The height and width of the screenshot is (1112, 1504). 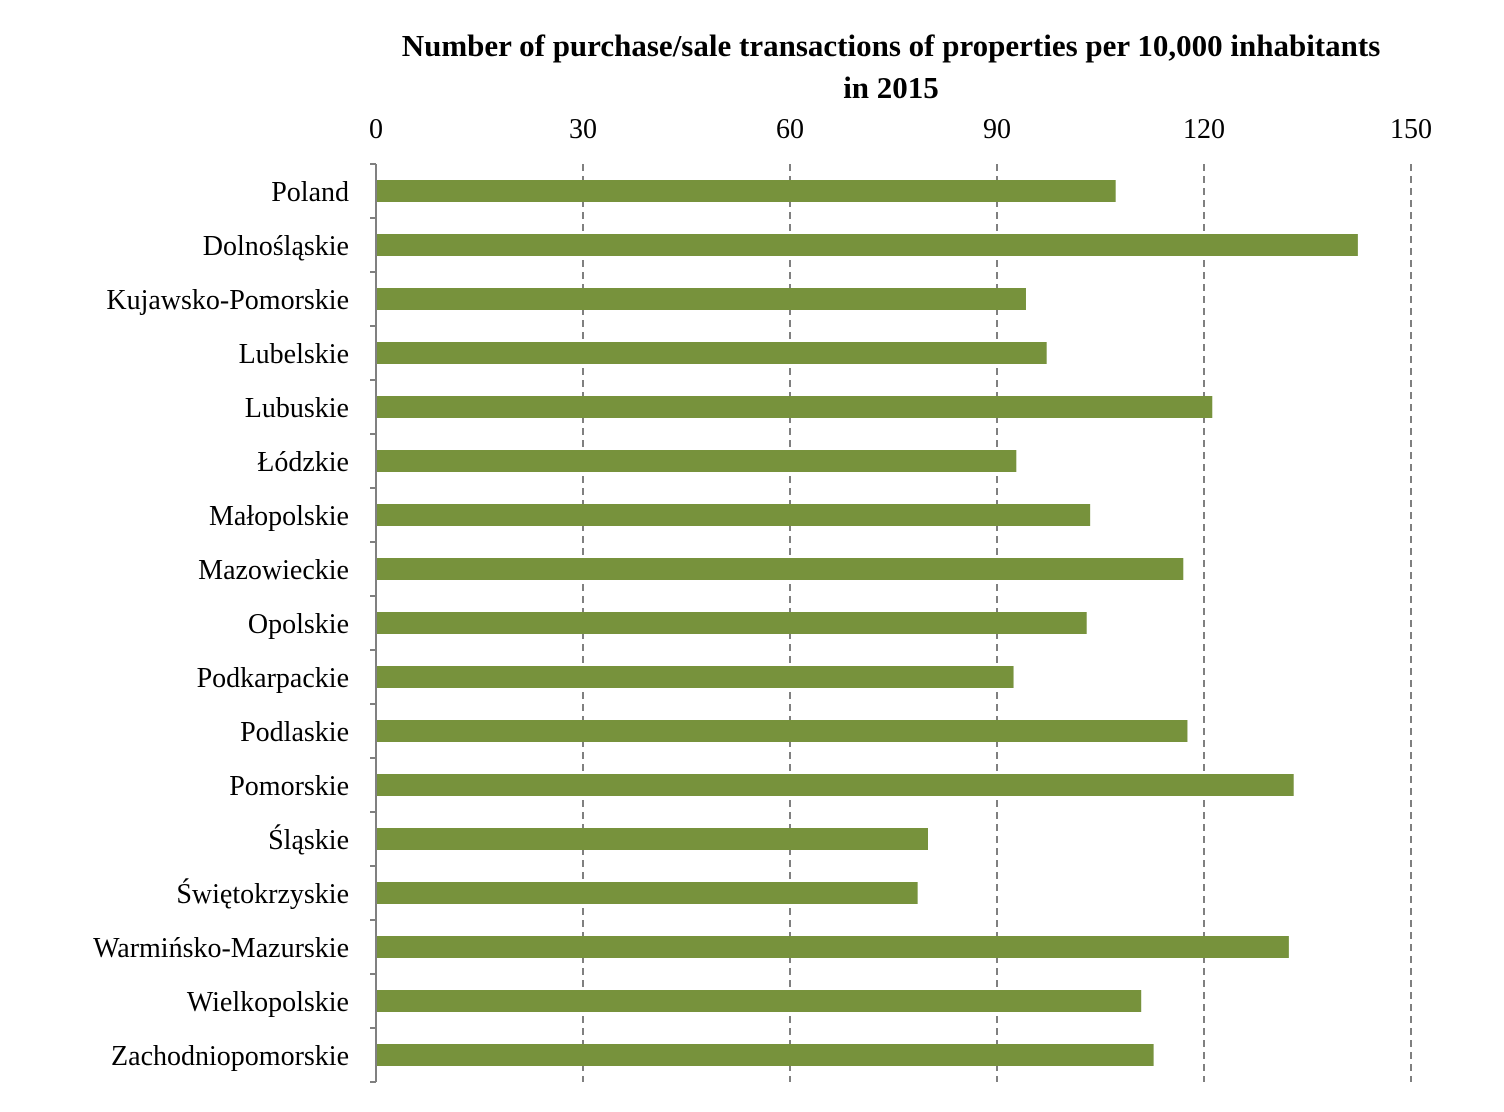 What do you see at coordinates (303, 462) in the screenshot?
I see `category-label: Łódzkie` at bounding box center [303, 462].